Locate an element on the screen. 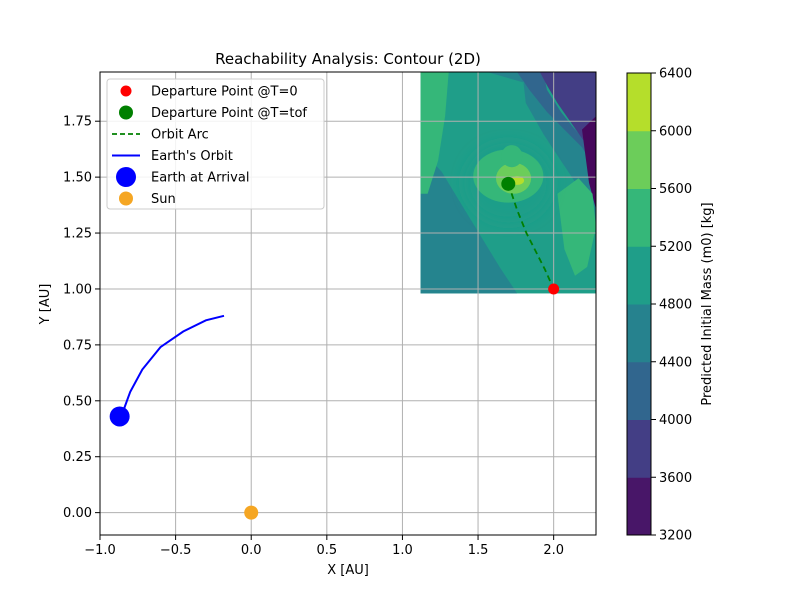 This screenshot has width=800, height=600. legend-item: Departure Point @T=0 is located at coordinates (209, 92).